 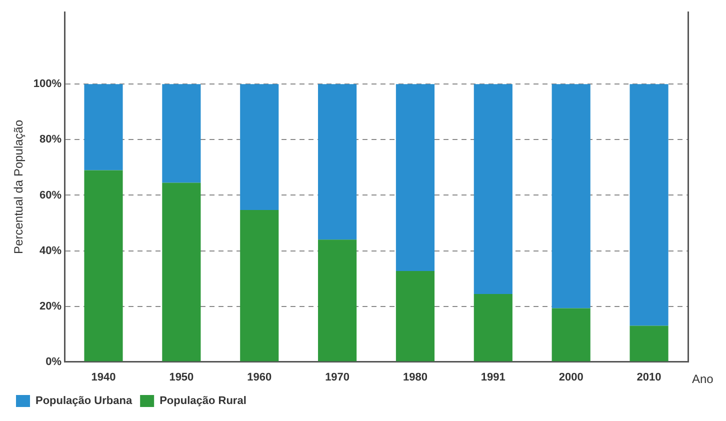 I want to click on x-tick-label: 2010, so click(x=649, y=377).